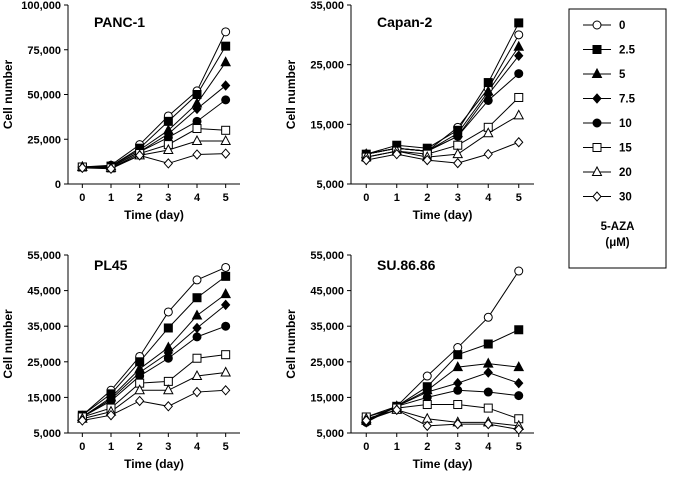  Describe the element at coordinates (327, 125) in the screenshot. I see `y-tick-label: 15,000` at that location.